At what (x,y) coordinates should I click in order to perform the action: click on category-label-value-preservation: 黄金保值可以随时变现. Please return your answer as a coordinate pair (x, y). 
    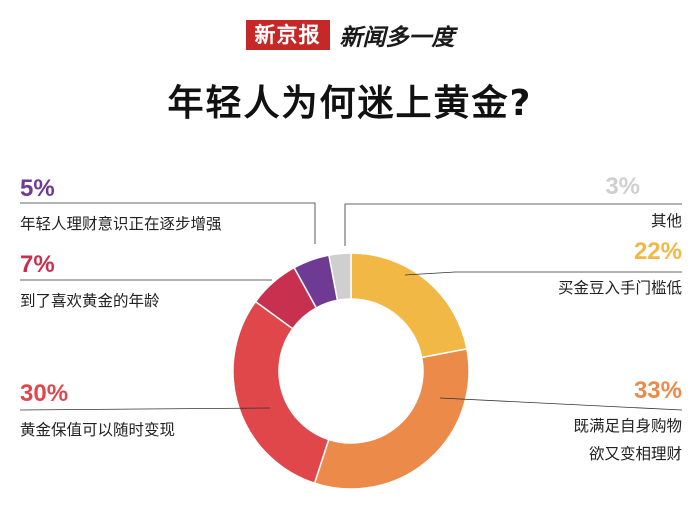
    Looking at the image, I should click on (97, 430).